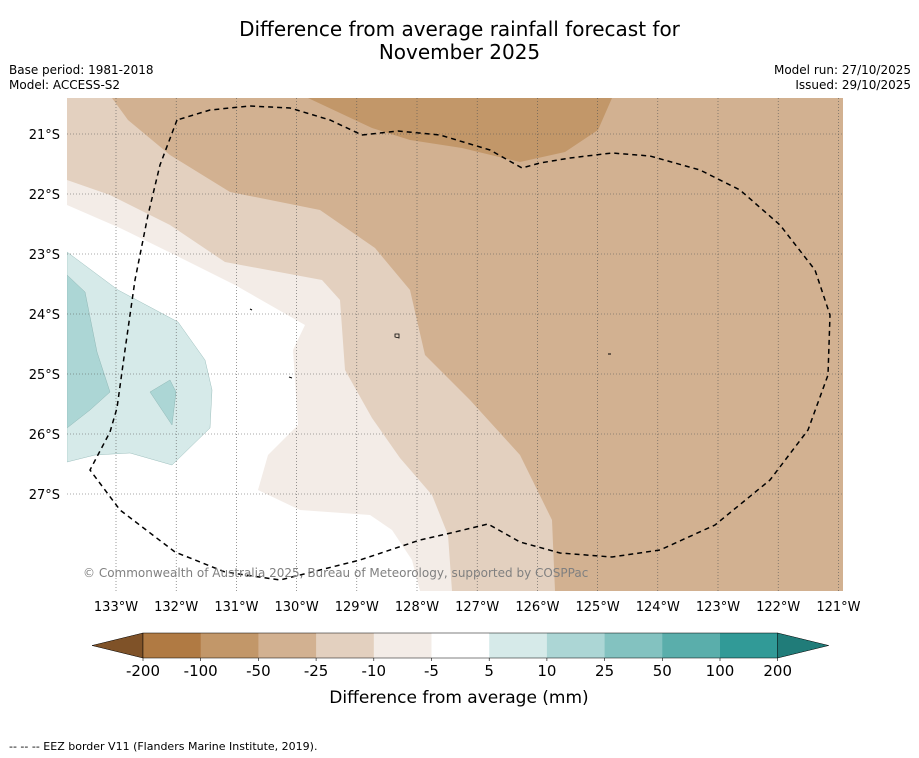 The height and width of the screenshot is (758, 919). What do you see at coordinates (853, 85) in the screenshot?
I see `issued-date: Issued: 29/10/2025` at bounding box center [853, 85].